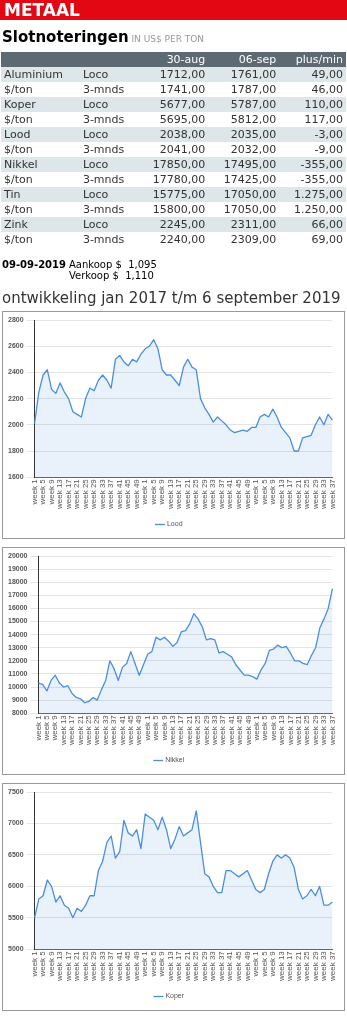 The height and width of the screenshot is (1024, 347). Describe the element at coordinates (179, 209) in the screenshot. I see `text: 15800,00` at that location.